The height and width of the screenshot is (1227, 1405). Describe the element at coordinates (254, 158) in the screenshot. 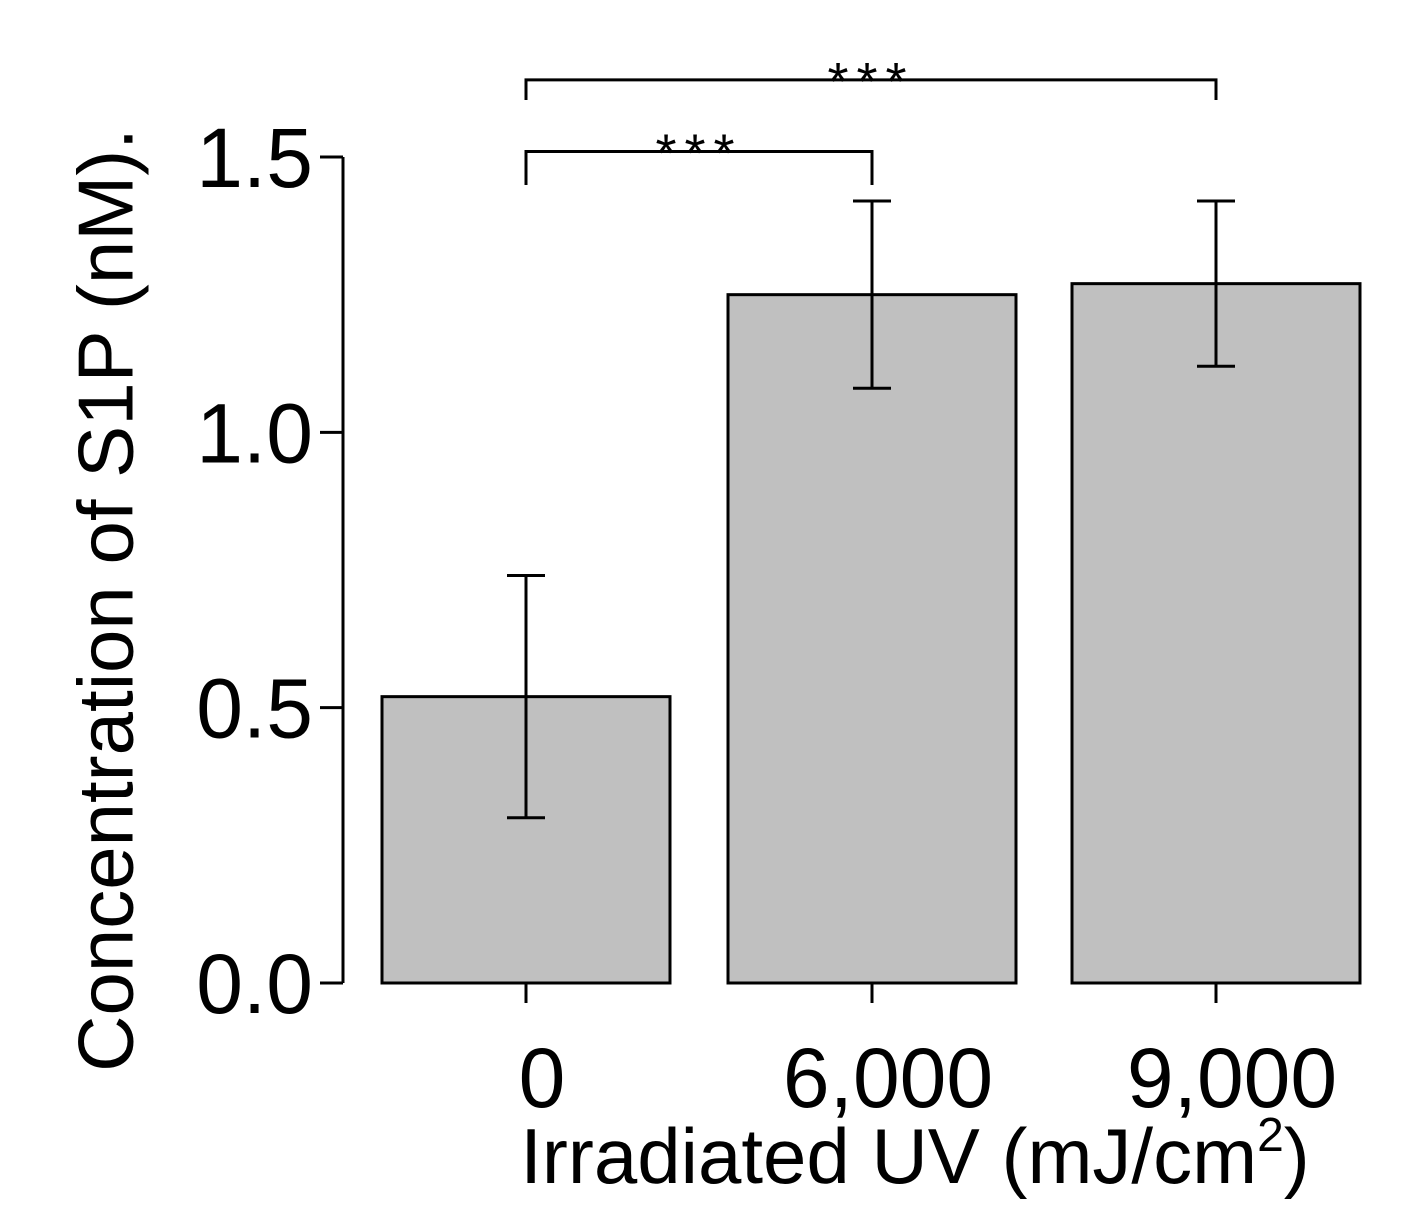

I see `y-tick-label: 1.5` at that location.